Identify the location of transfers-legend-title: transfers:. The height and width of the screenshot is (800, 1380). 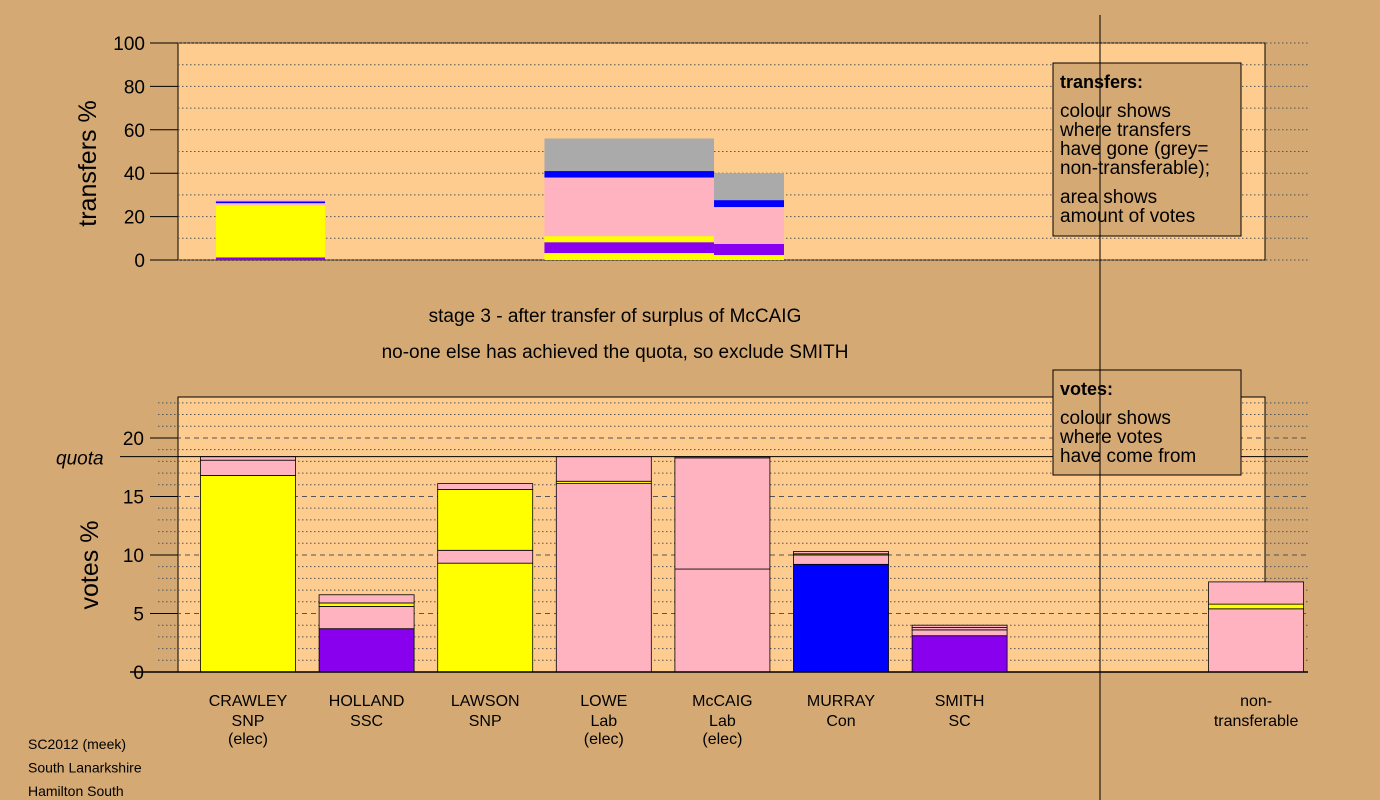
(1101, 82).